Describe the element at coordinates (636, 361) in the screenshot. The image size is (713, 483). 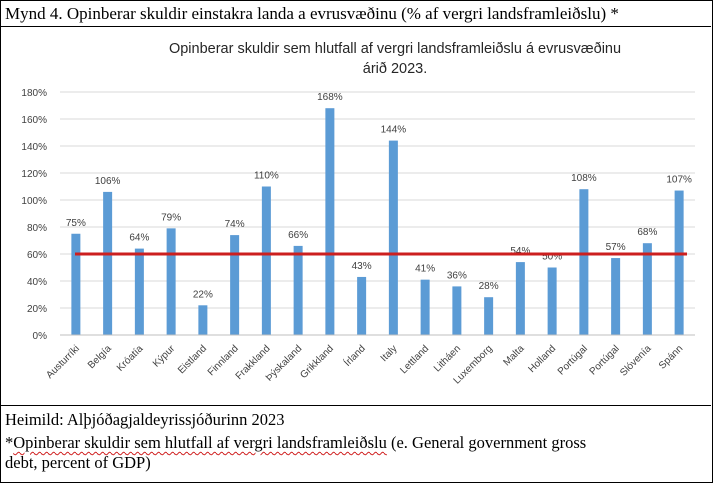
I see `x-tick-label: Slóvenía` at that location.